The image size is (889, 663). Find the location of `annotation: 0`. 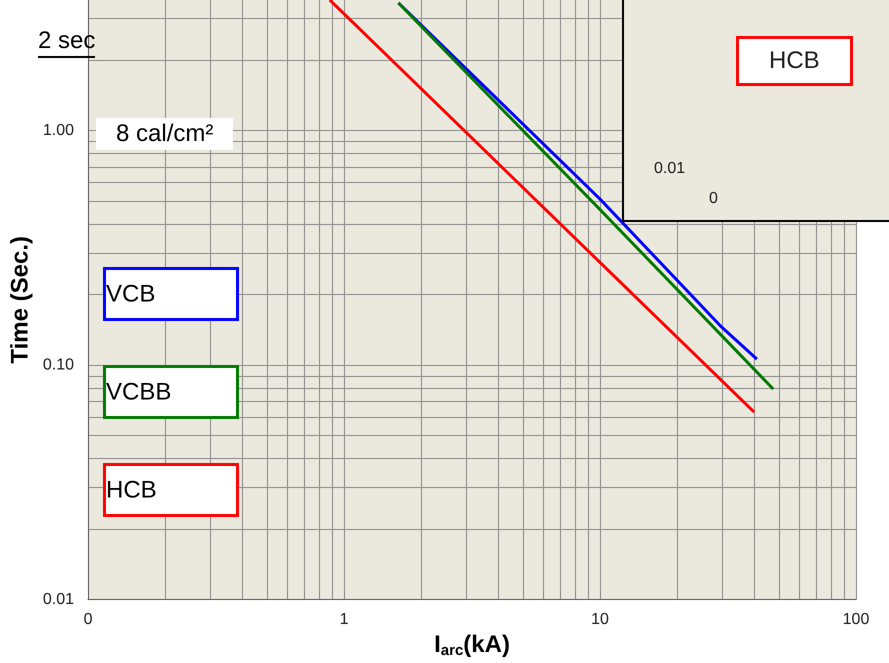

annotation: 0 is located at coordinates (713, 199).